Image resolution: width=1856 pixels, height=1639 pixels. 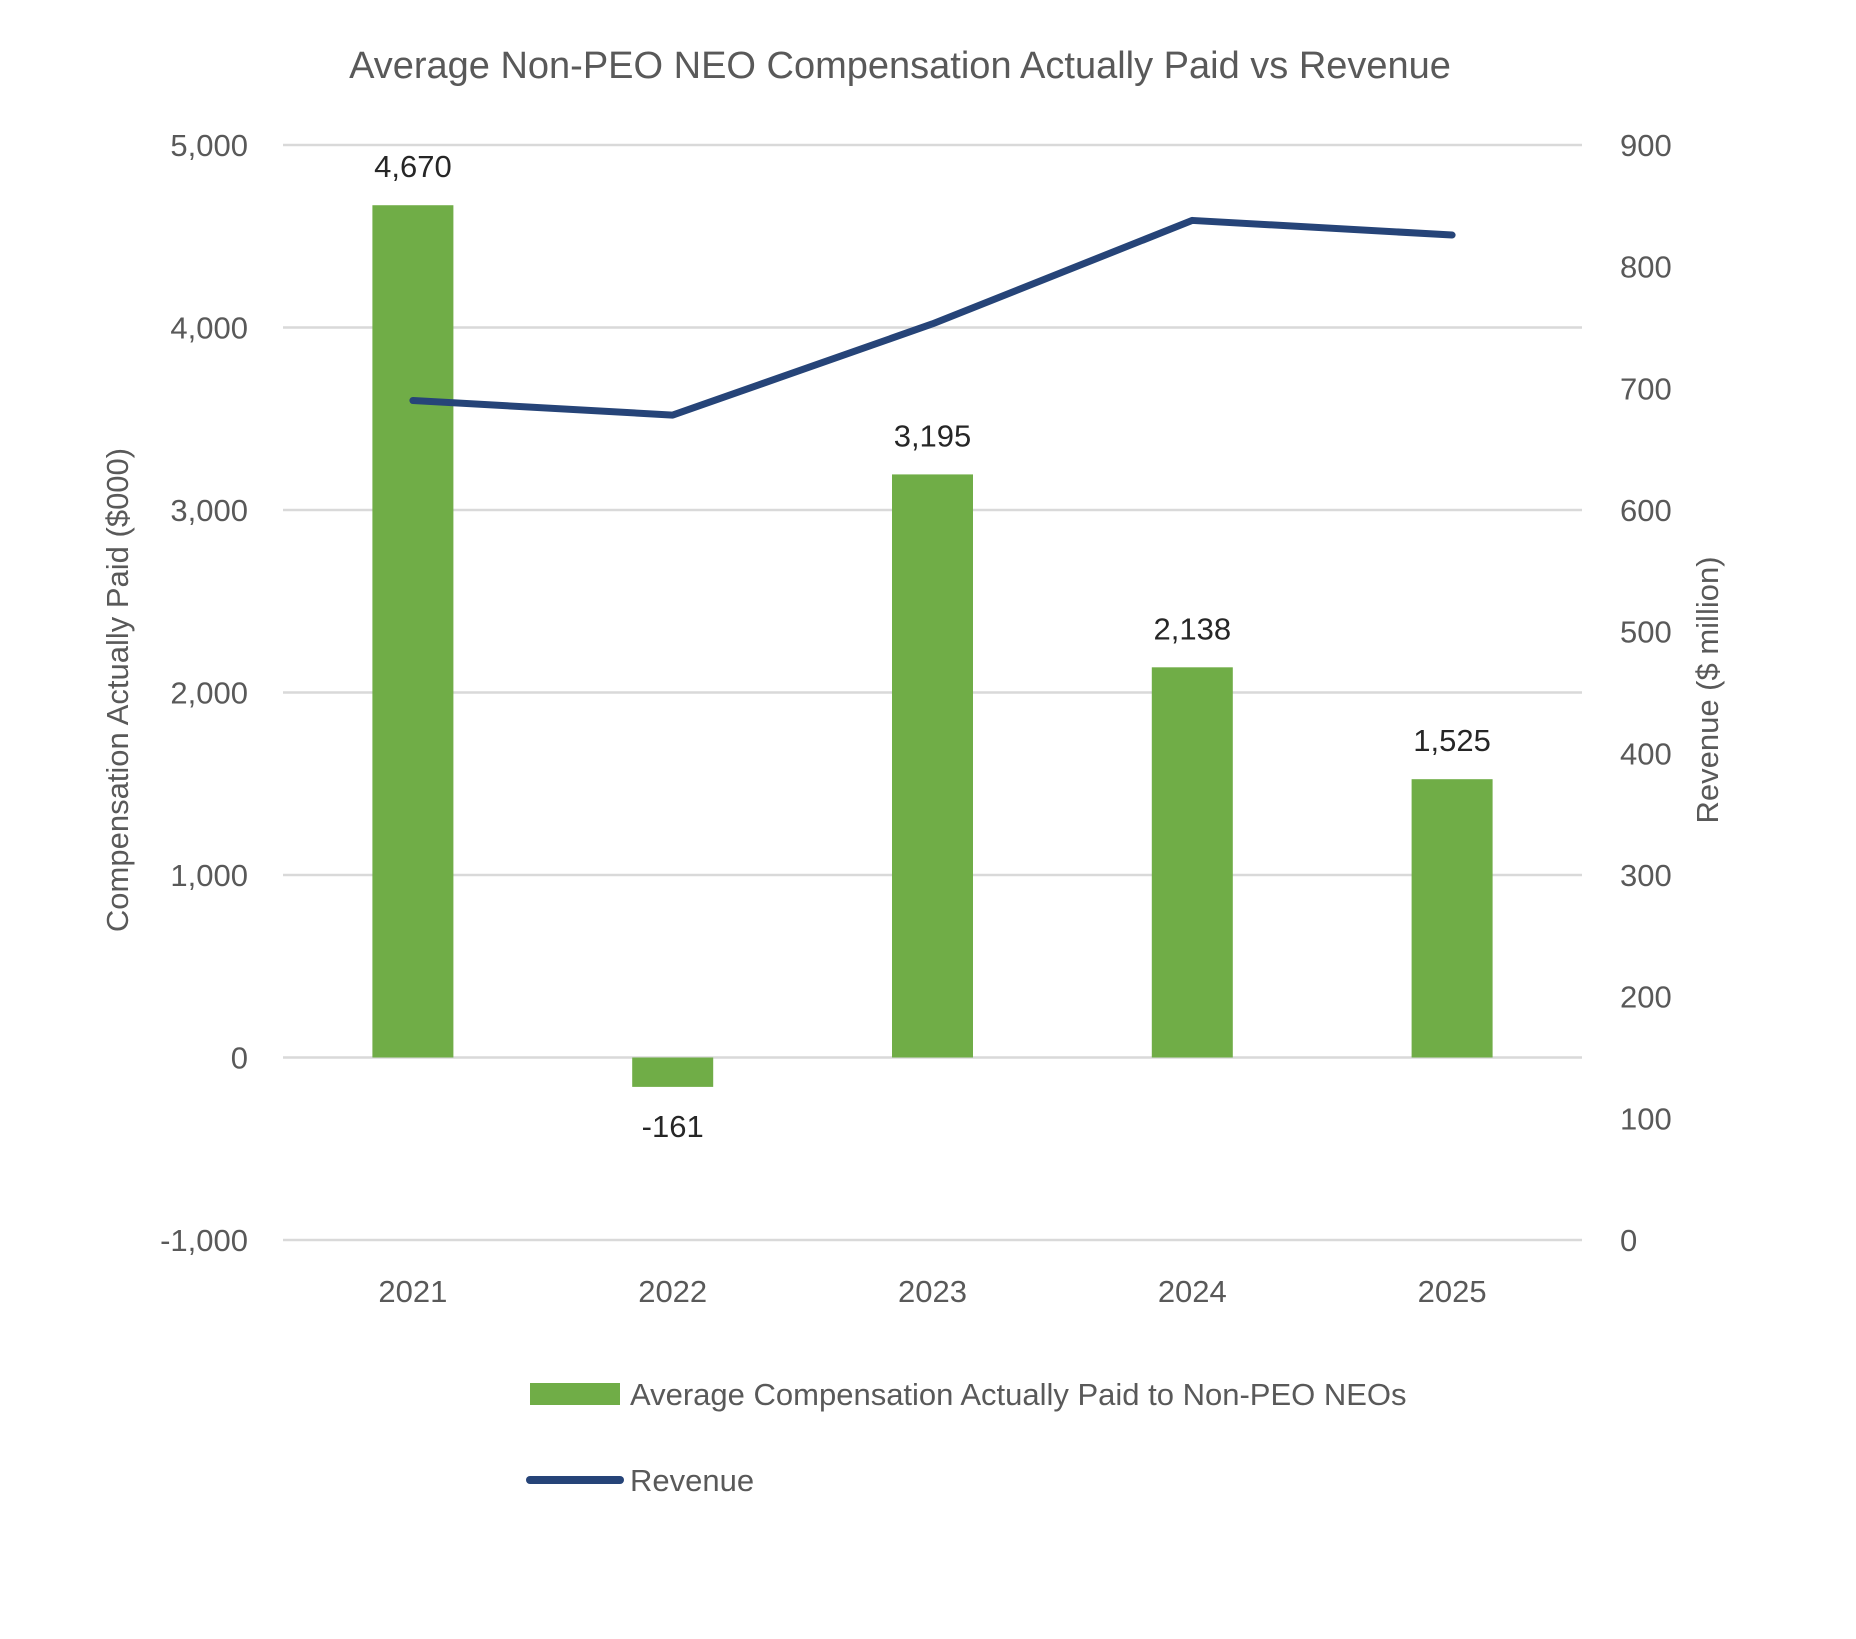 What do you see at coordinates (1646, 510) in the screenshot?
I see `y2-tick-label: 600` at bounding box center [1646, 510].